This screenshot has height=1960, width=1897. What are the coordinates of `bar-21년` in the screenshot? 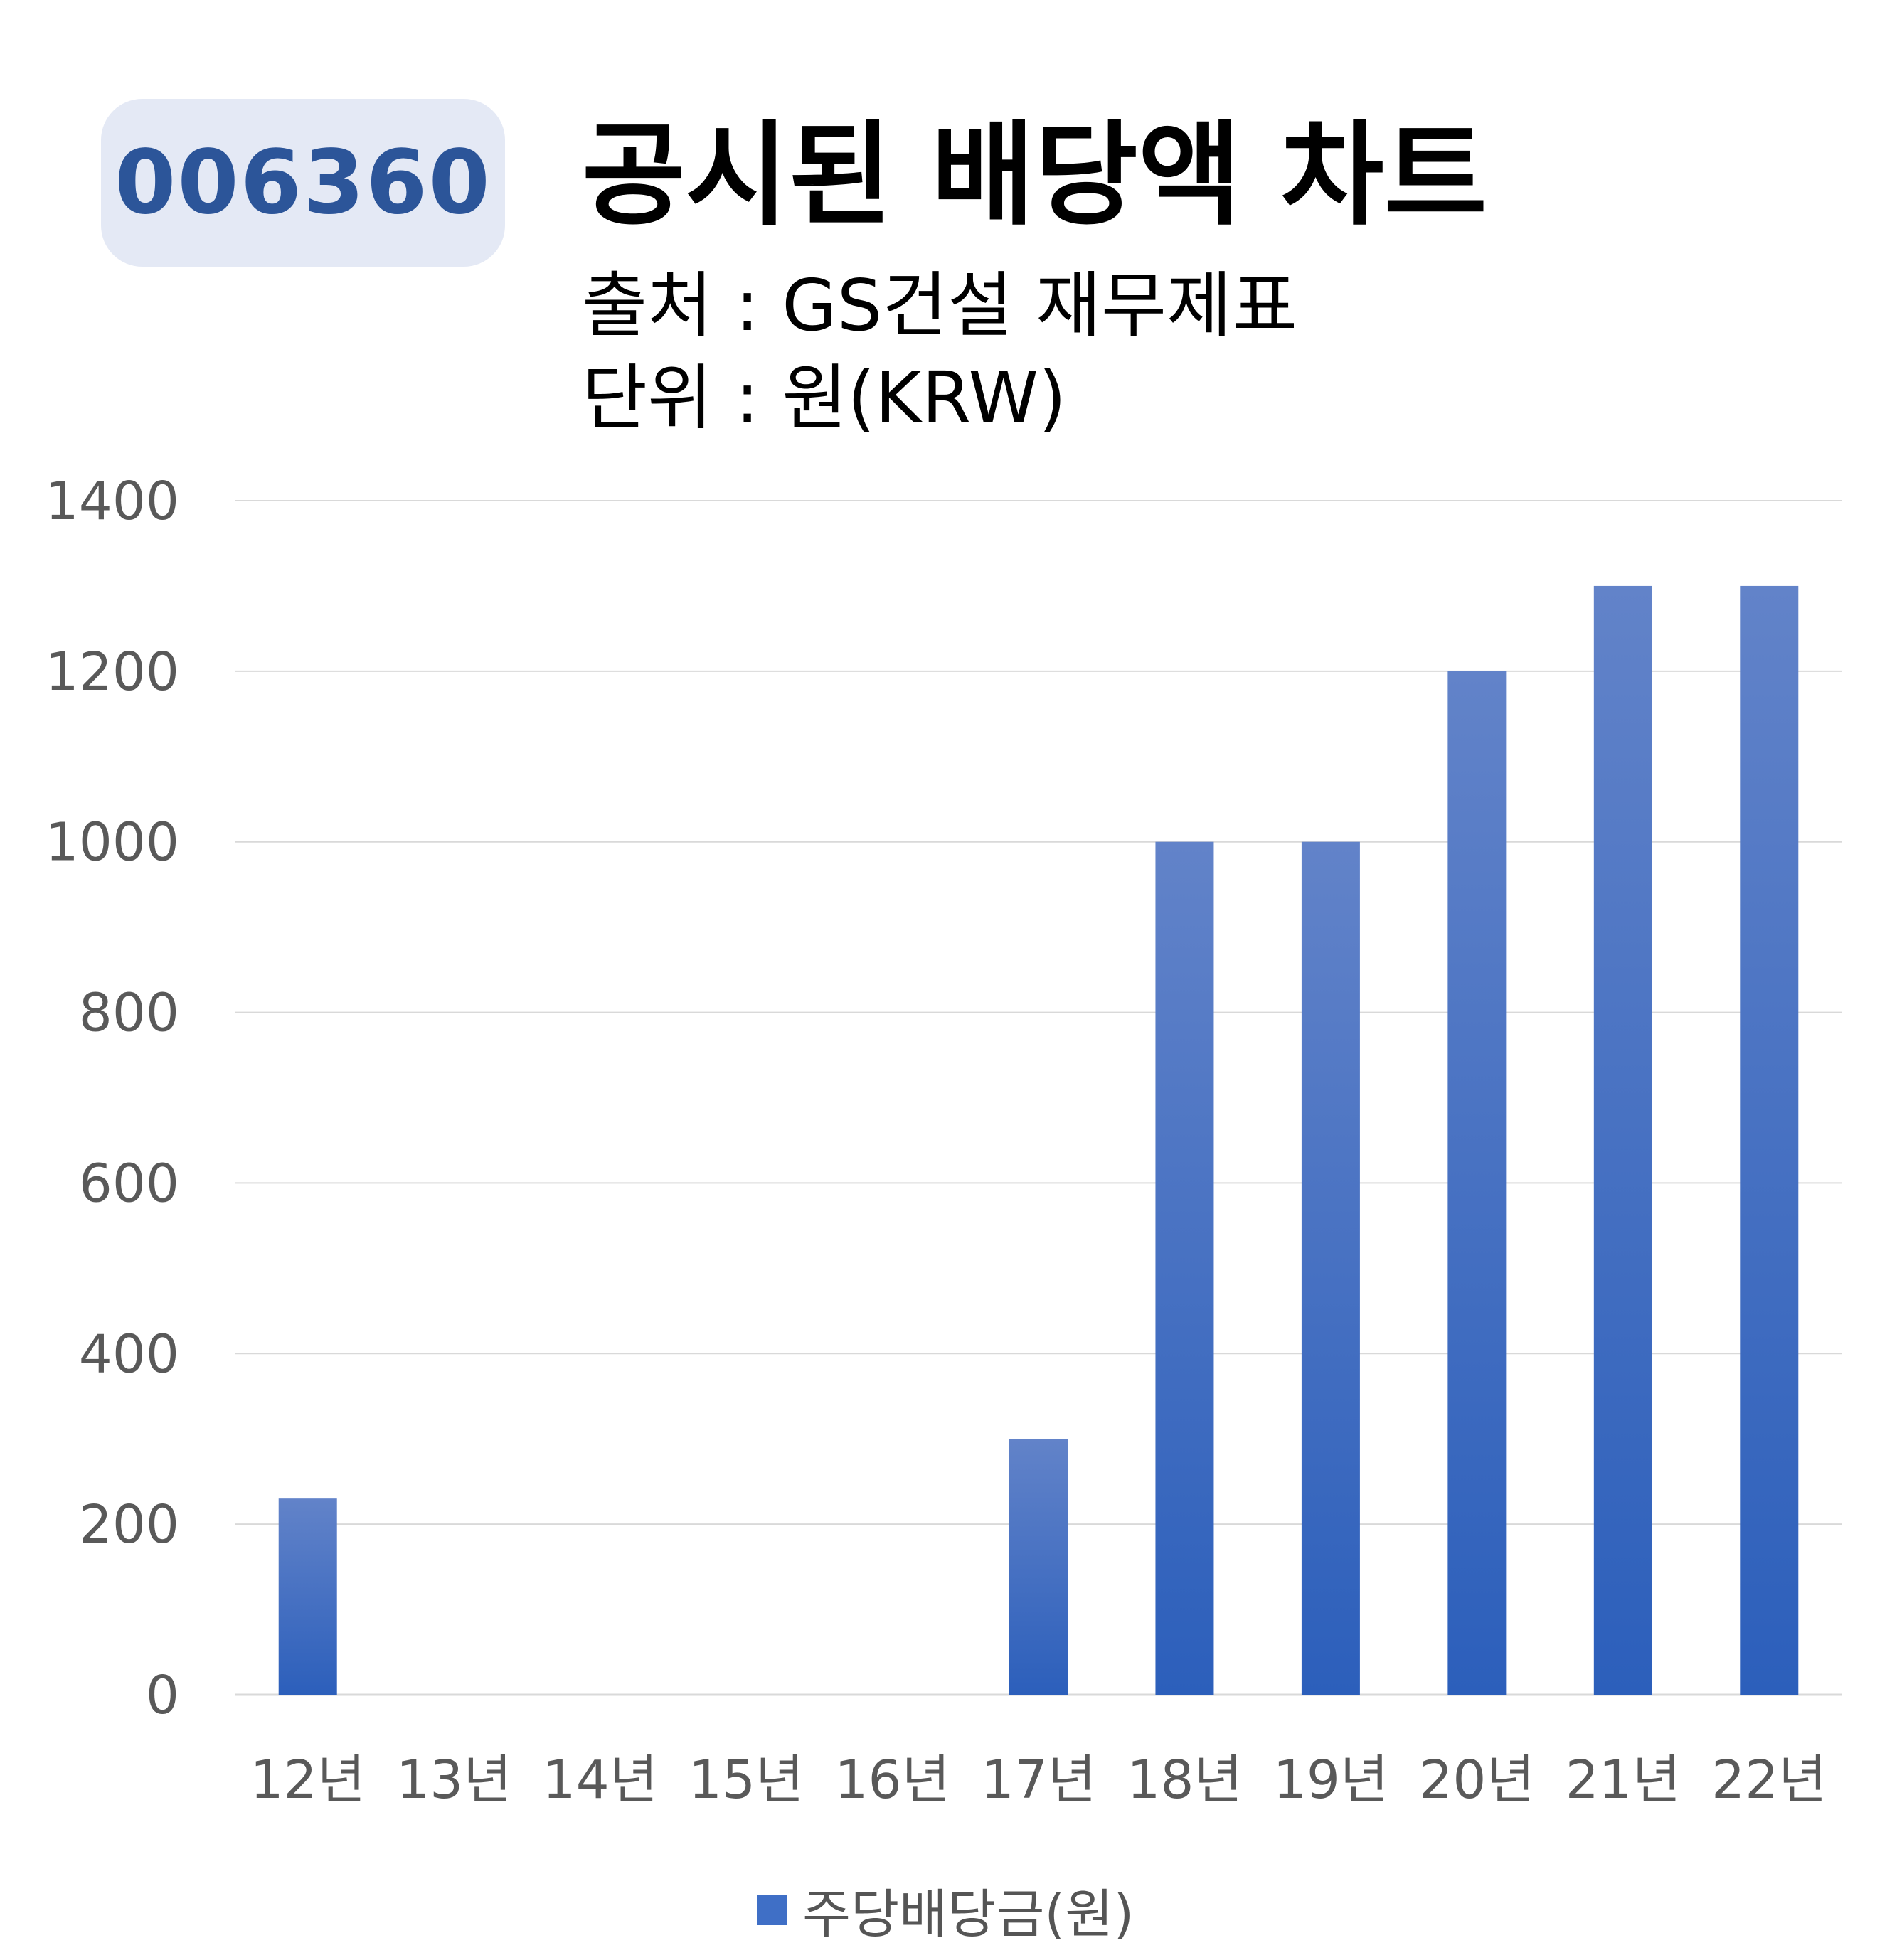 It's located at (1623, 1140).